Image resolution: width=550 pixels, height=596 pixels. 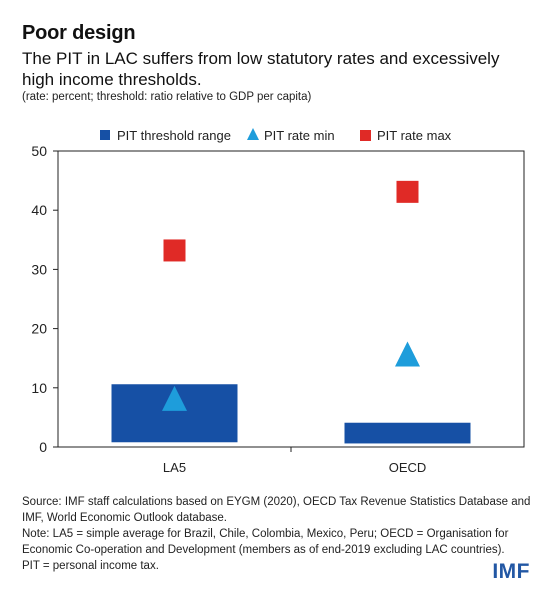 I want to click on legend-swatch-bar, so click(x=105, y=135).